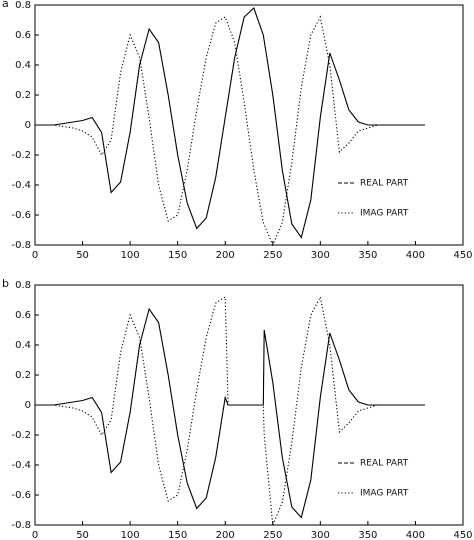  What do you see at coordinates (5, 5) in the screenshot?
I see `panel-label: a` at bounding box center [5, 5].